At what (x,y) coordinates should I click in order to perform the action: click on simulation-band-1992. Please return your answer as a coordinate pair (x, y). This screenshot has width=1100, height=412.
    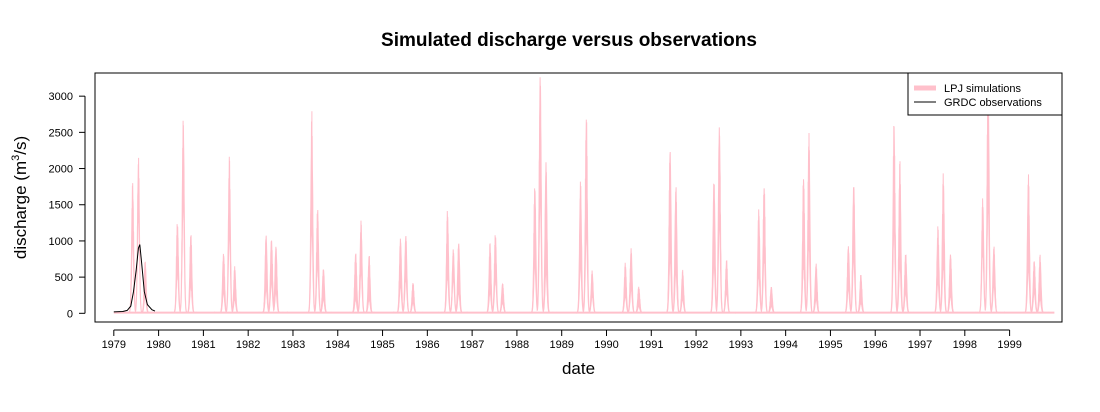
    Looking at the image, I should click on (721, 220).